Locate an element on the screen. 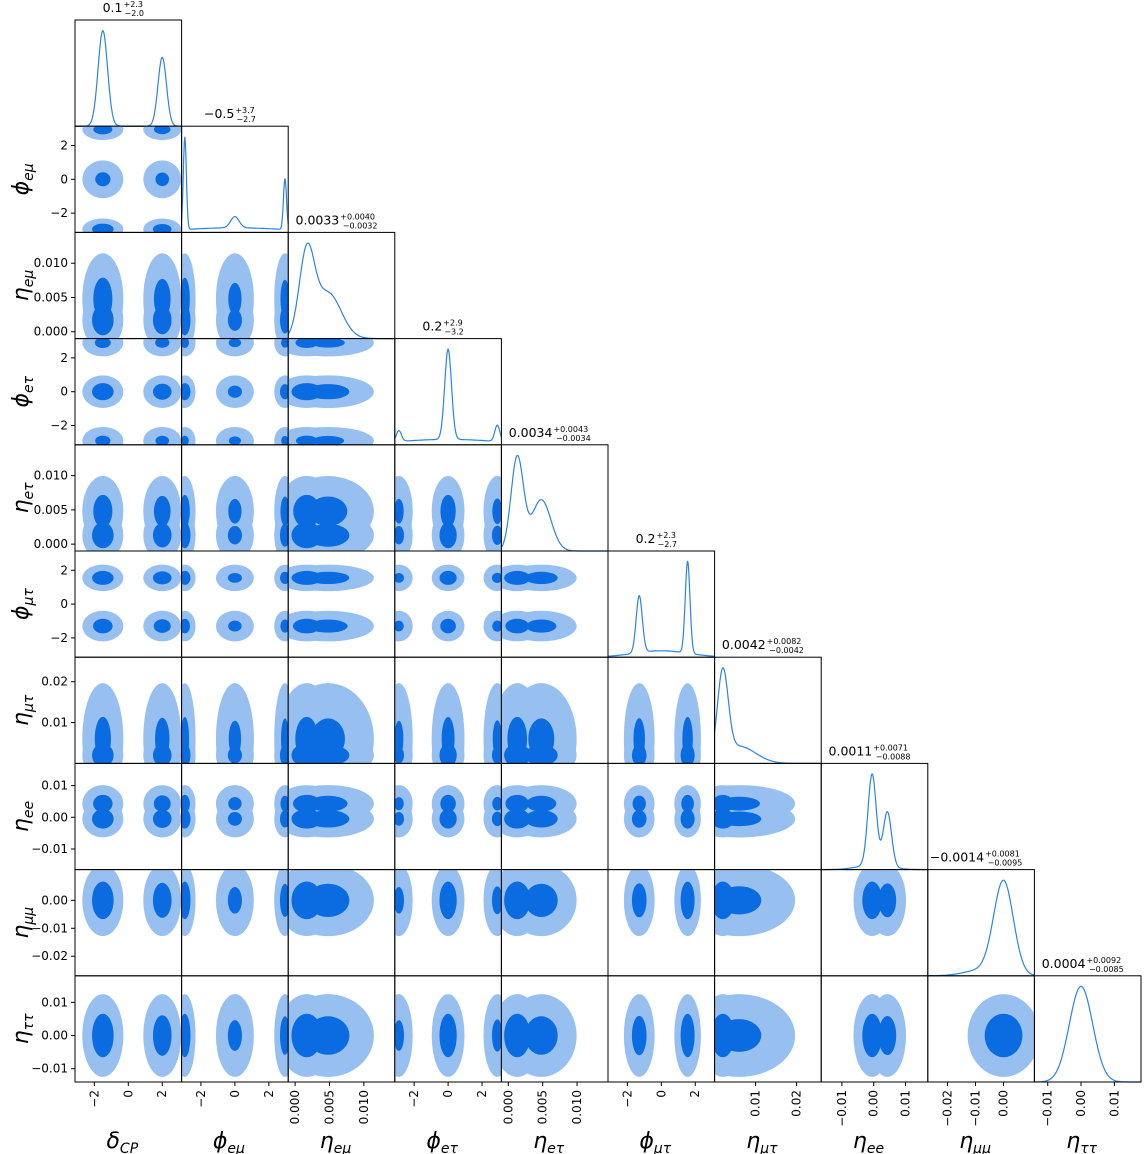 The width and height of the screenshot is (1145, 1154). xtick-label: 0.01 is located at coordinates (1114, 1103).